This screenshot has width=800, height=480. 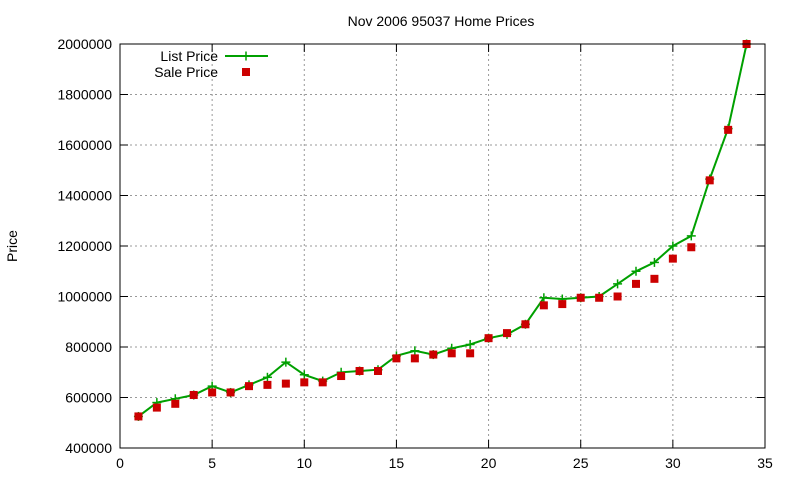 I want to click on legend-marker-list-price, so click(x=246, y=56).